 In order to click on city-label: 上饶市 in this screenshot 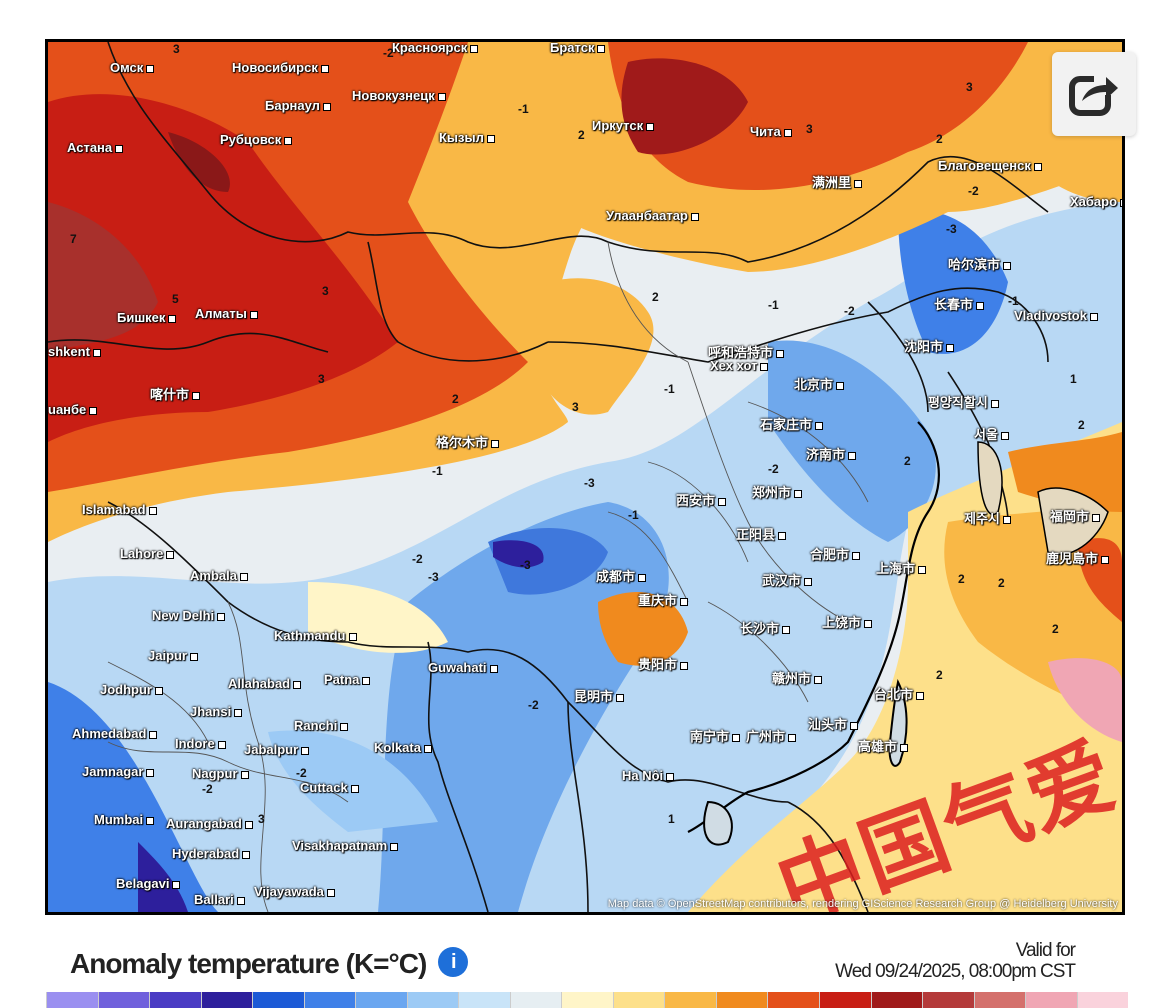, I will do `click(848, 621)`.